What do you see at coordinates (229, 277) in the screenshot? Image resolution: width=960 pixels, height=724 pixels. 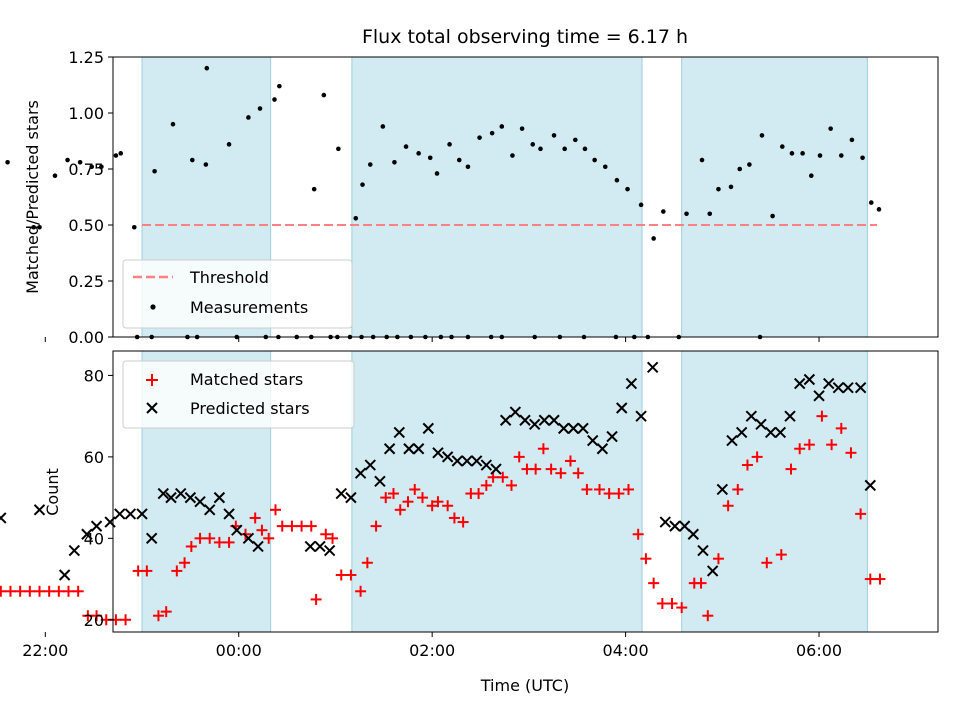 I see `legend-threshold-label: Threshold` at bounding box center [229, 277].